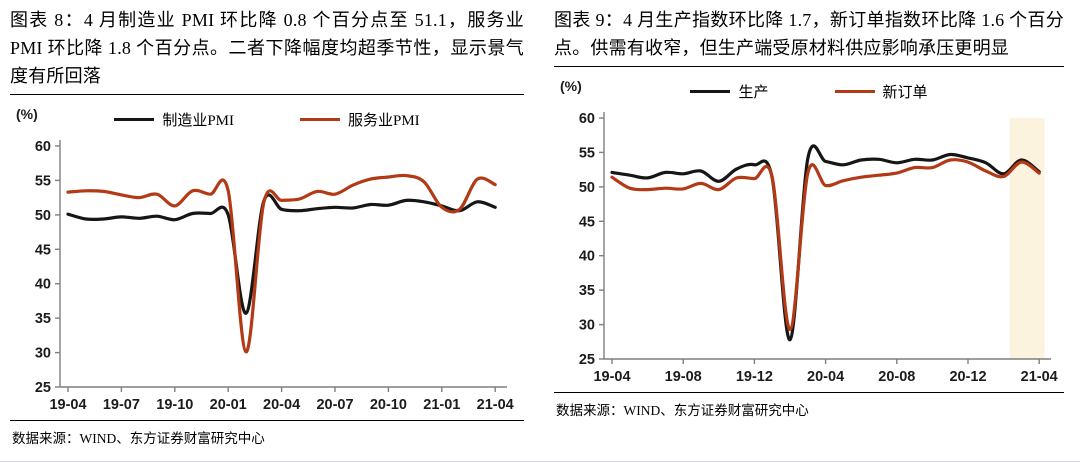 This screenshot has height=462, width=1080. Describe the element at coordinates (683, 377) in the screenshot. I see `x-tick-label: 19-08` at that location.